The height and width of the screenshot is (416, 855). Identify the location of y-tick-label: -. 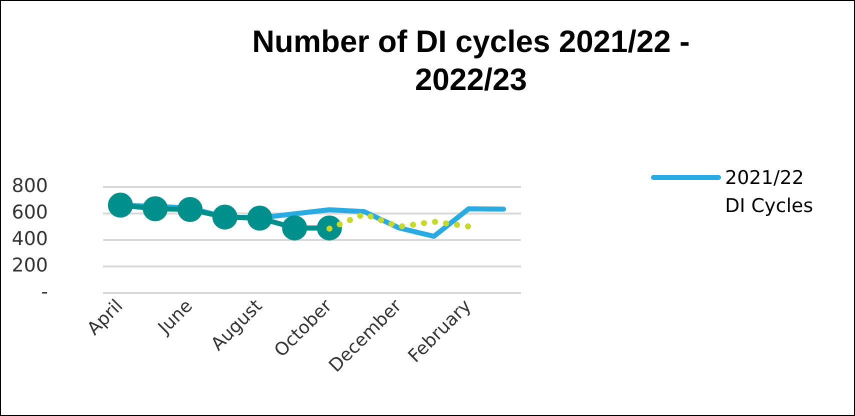
(44, 291).